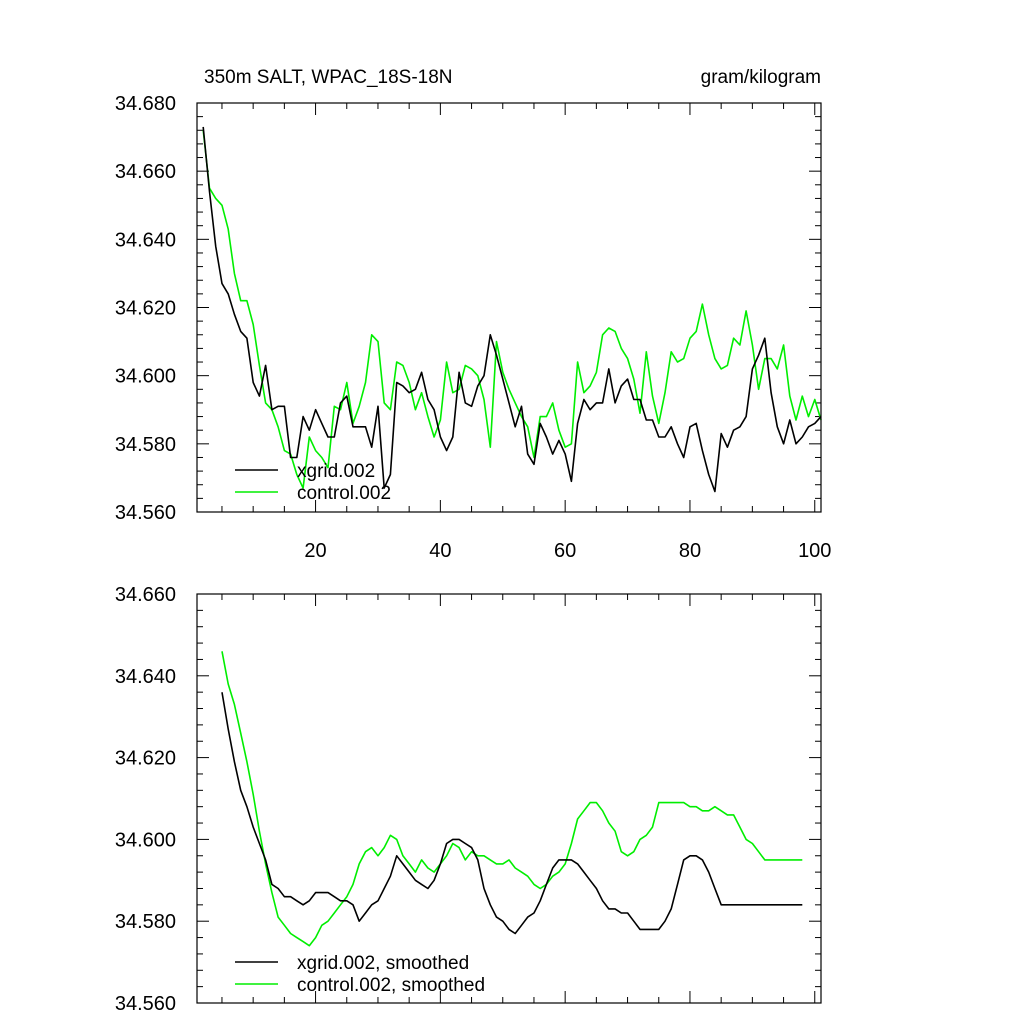 The height and width of the screenshot is (1029, 1024). What do you see at coordinates (315, 551) in the screenshot?
I see `top-xtick-label: 20` at bounding box center [315, 551].